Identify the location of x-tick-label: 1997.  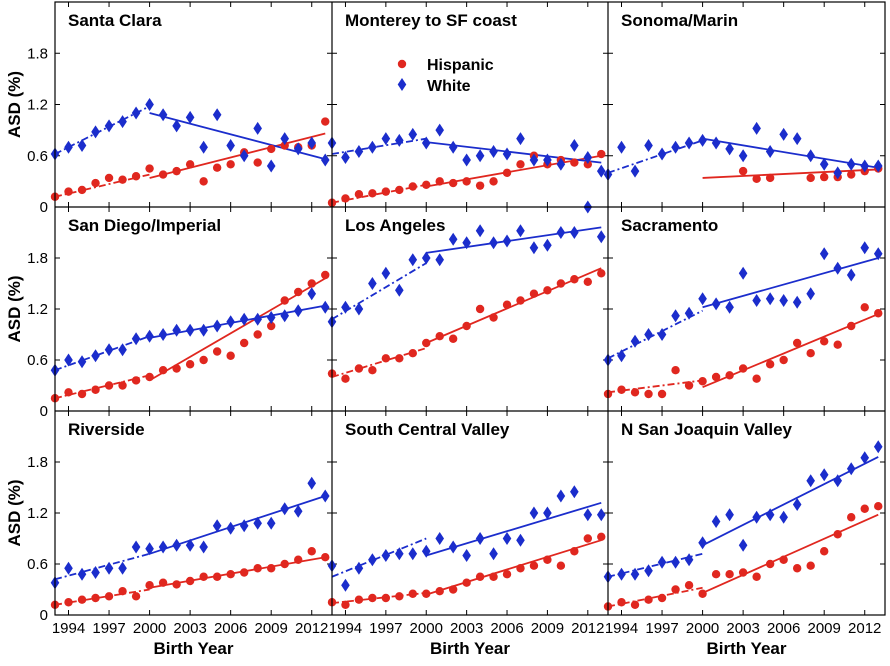
(108, 628).